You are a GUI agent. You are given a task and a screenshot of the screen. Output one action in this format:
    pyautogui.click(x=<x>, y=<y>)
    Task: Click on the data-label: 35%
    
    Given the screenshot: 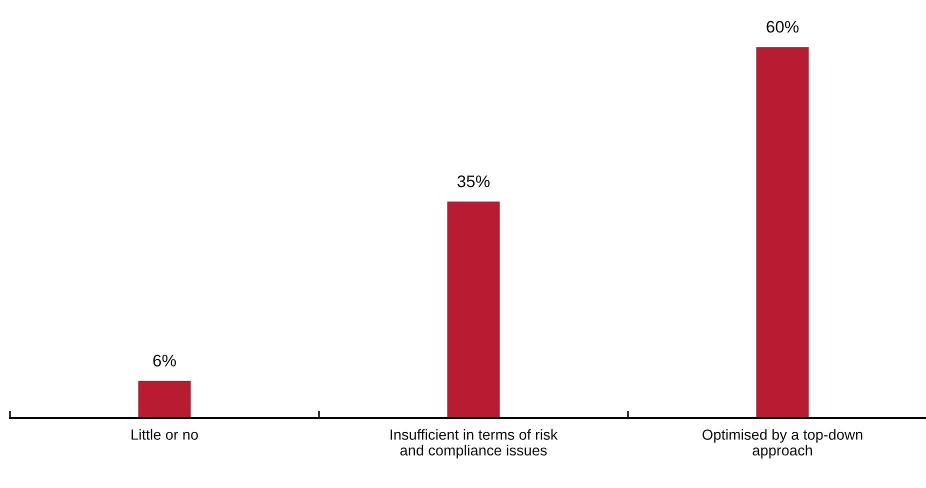 What is the action you would take?
    pyautogui.click(x=473, y=181)
    